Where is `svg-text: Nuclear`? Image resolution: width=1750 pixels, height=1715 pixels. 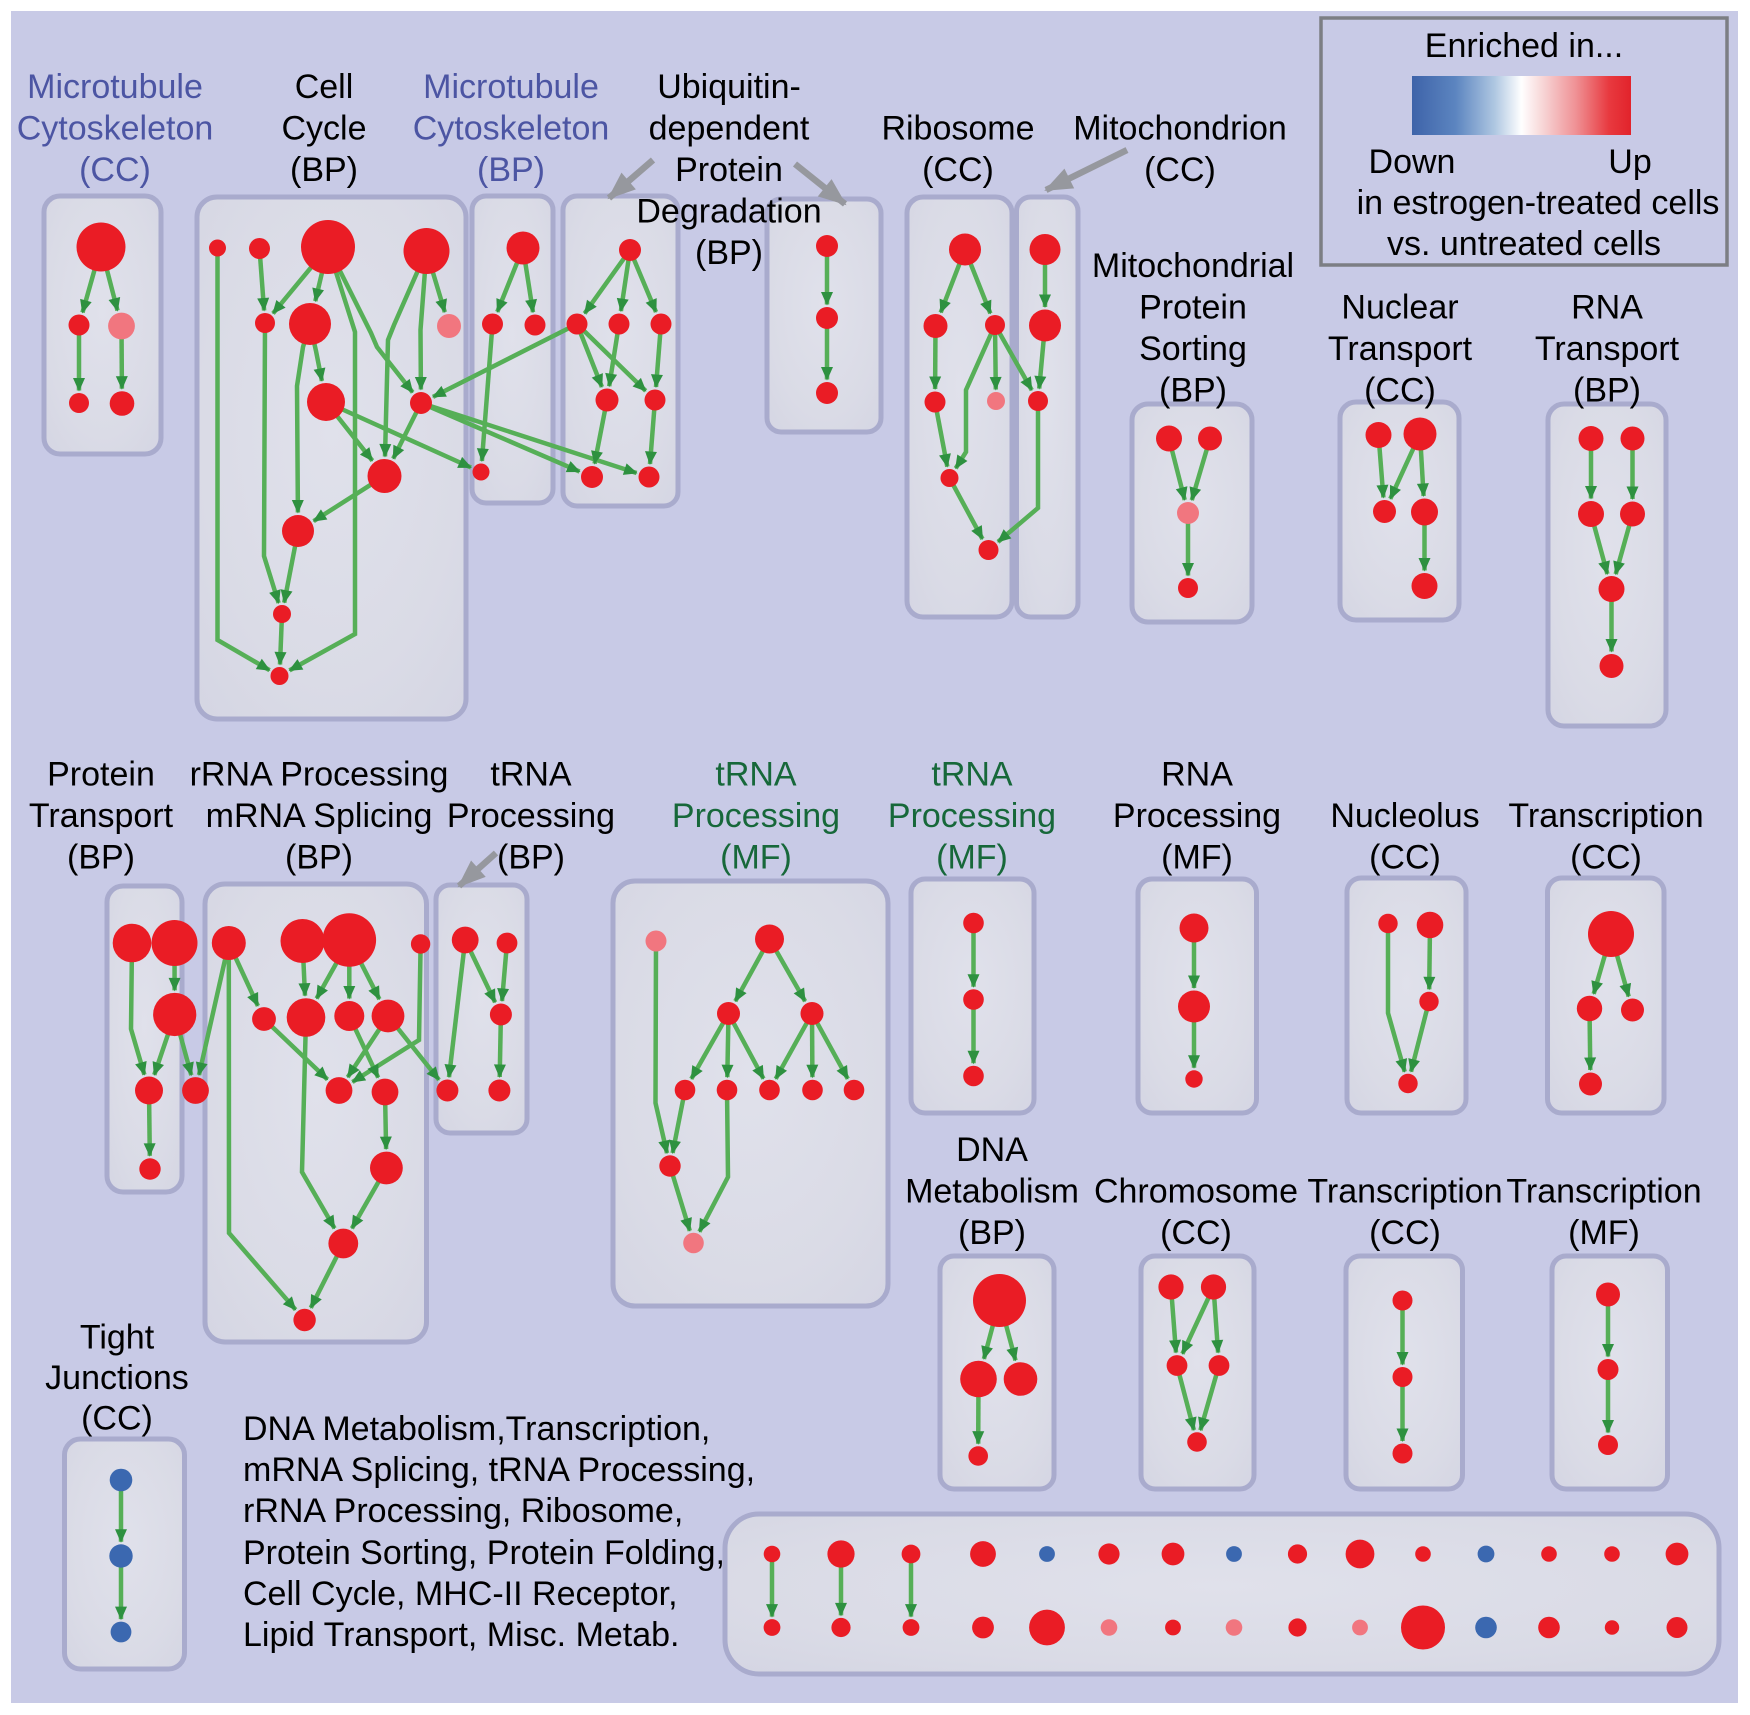 svg-text: Nuclear is located at coordinates (1399, 308).